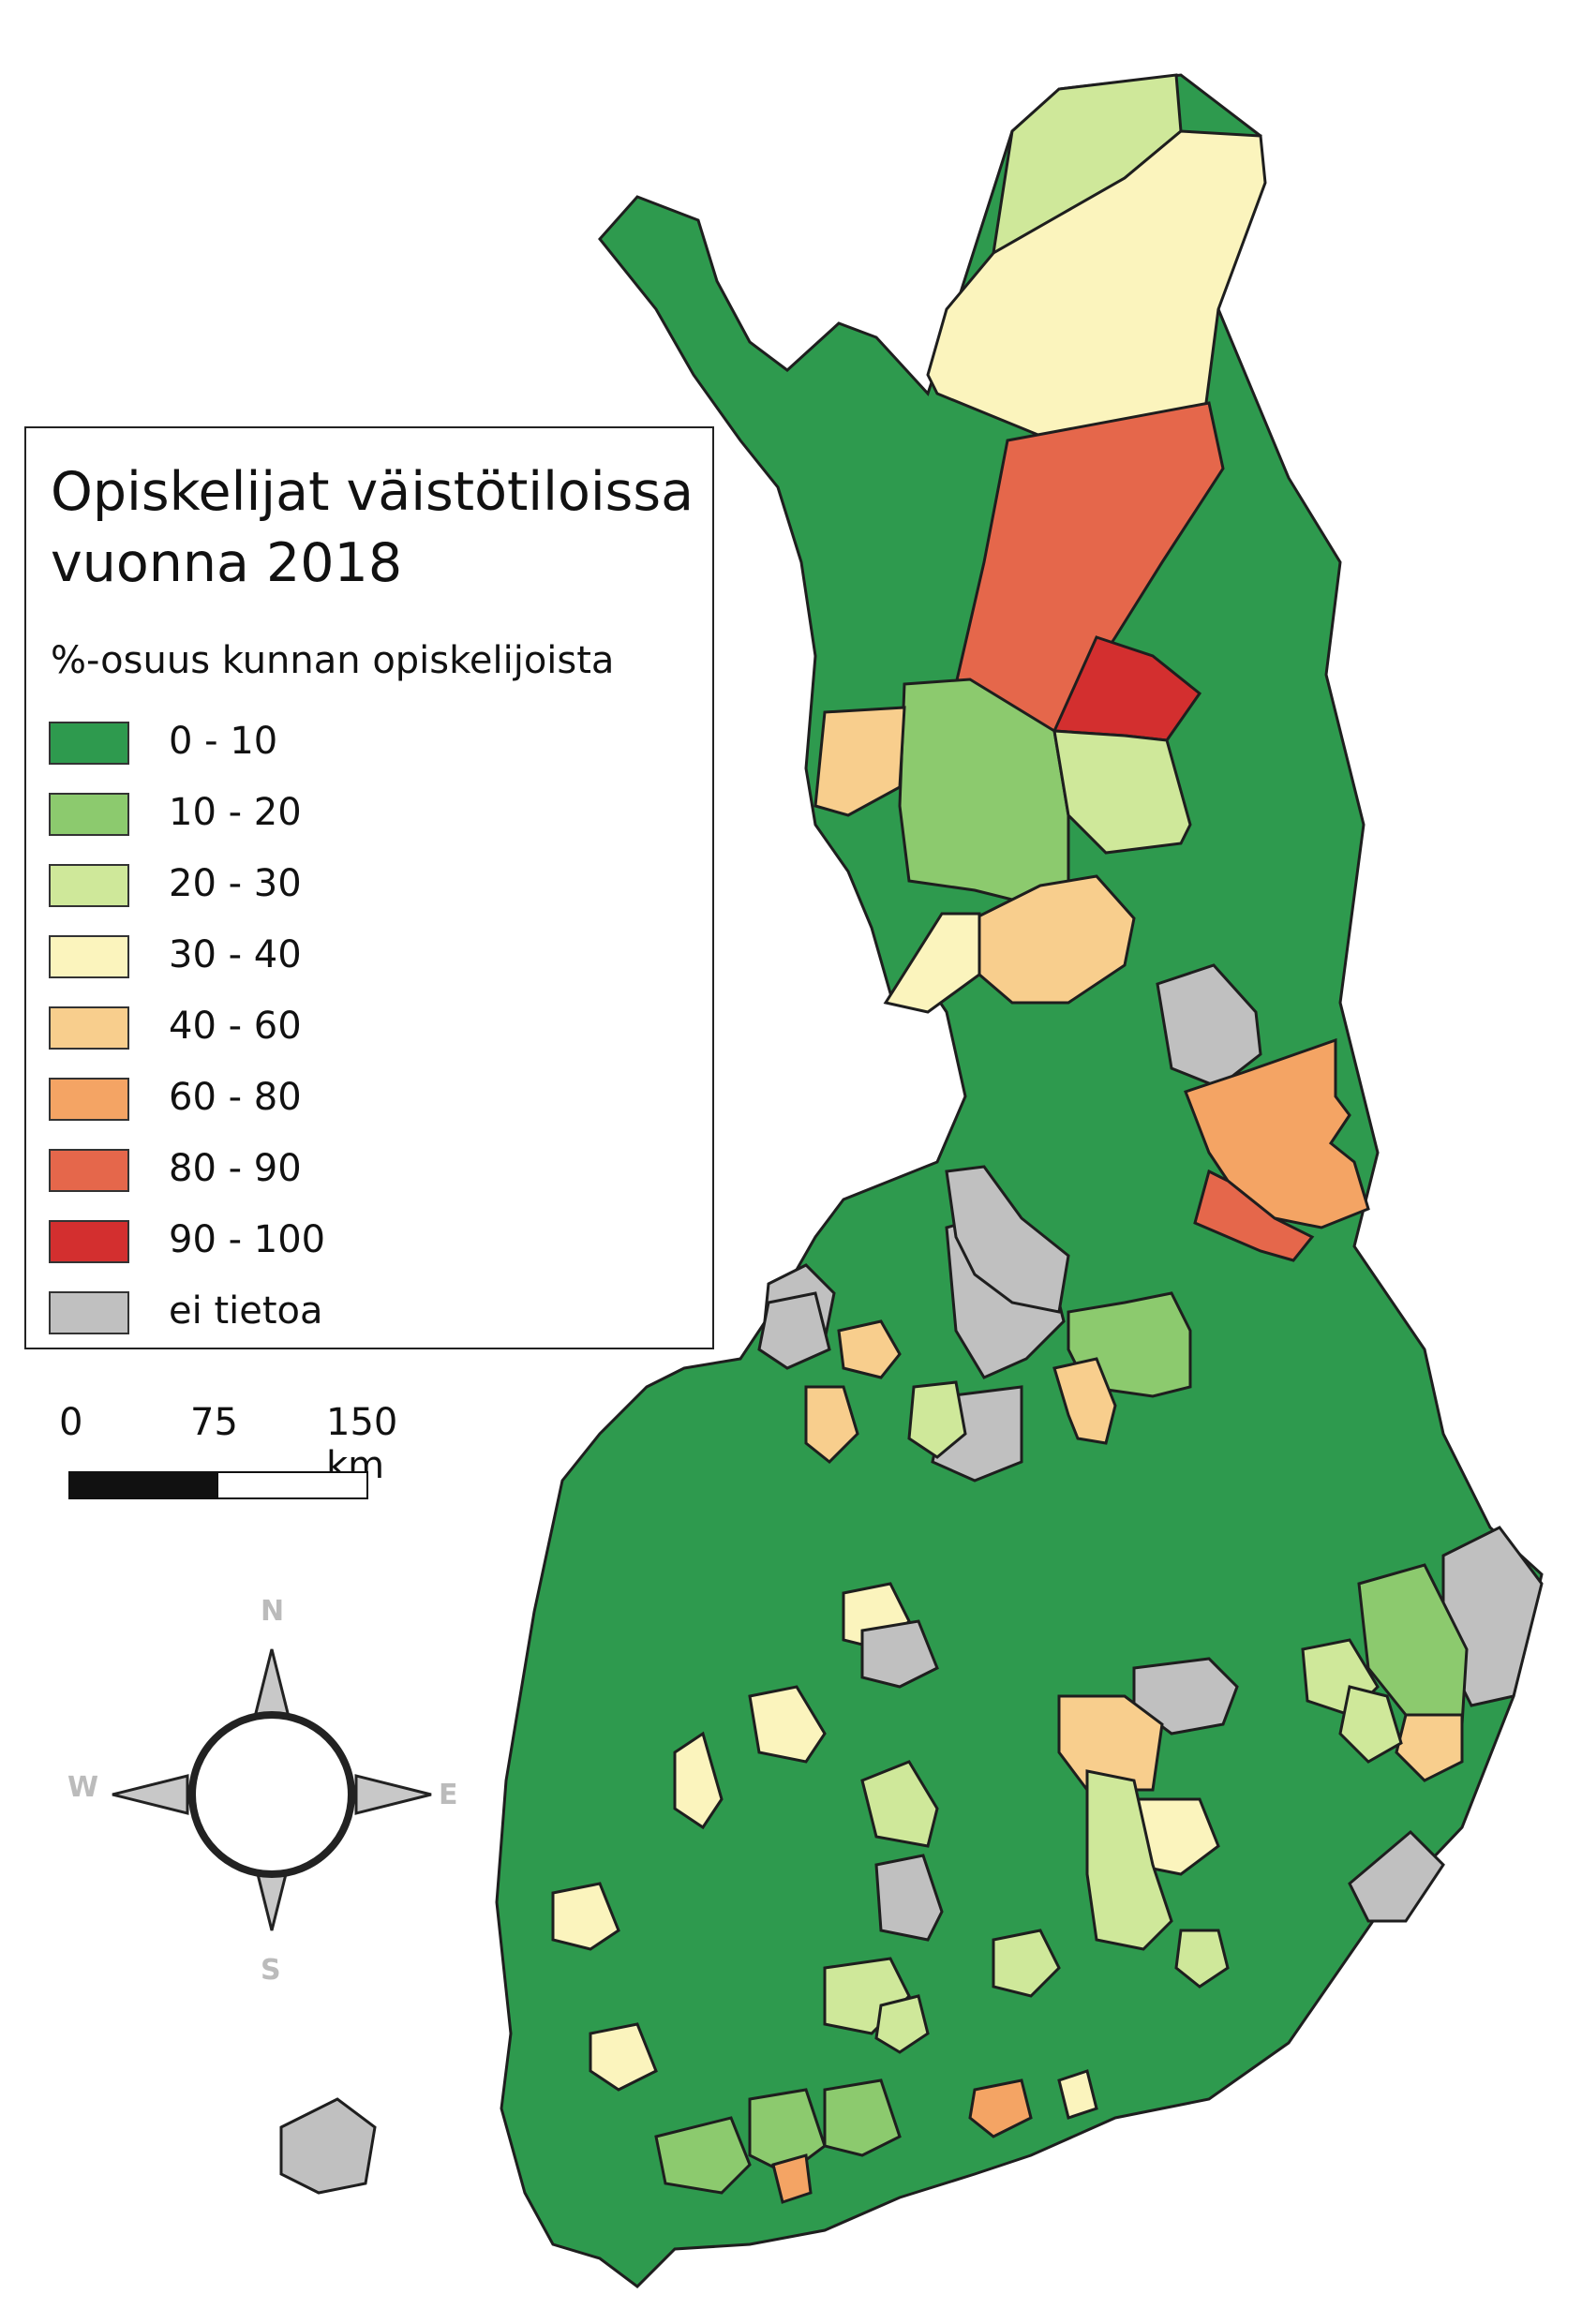 Image resolution: width=1582 pixels, height=2324 pixels. Describe the element at coordinates (1077, 2095) in the screenshot. I see `region-porvoo` at that location.